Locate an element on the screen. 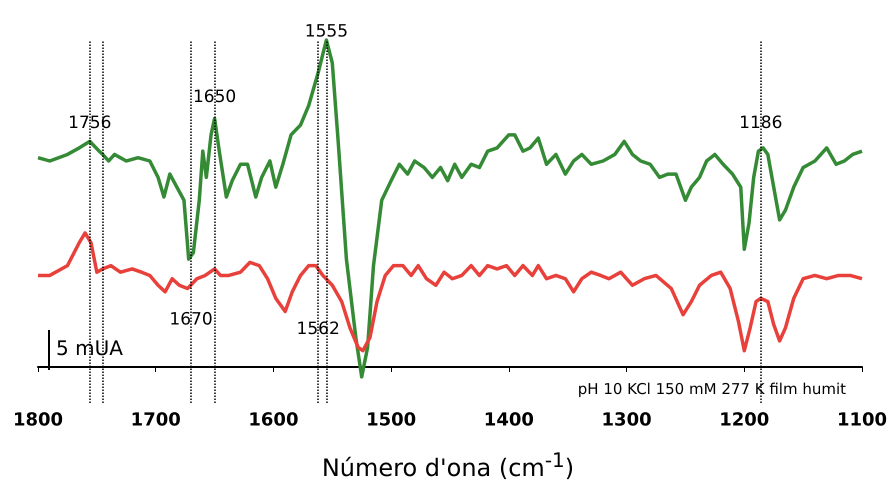  x-tick-label: 1600 is located at coordinates (273, 420).